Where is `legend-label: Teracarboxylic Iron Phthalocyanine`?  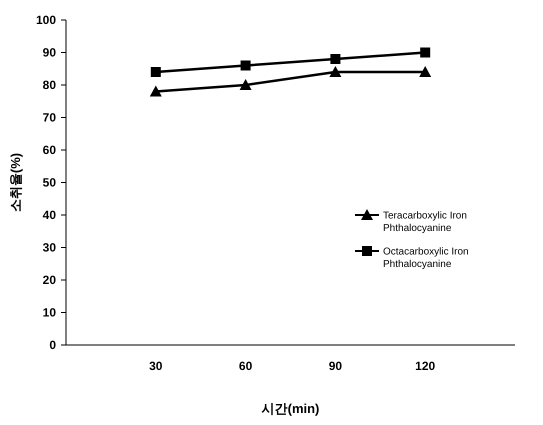 legend-label: Teracarboxylic Iron Phthalocyanine is located at coordinates (425, 222).